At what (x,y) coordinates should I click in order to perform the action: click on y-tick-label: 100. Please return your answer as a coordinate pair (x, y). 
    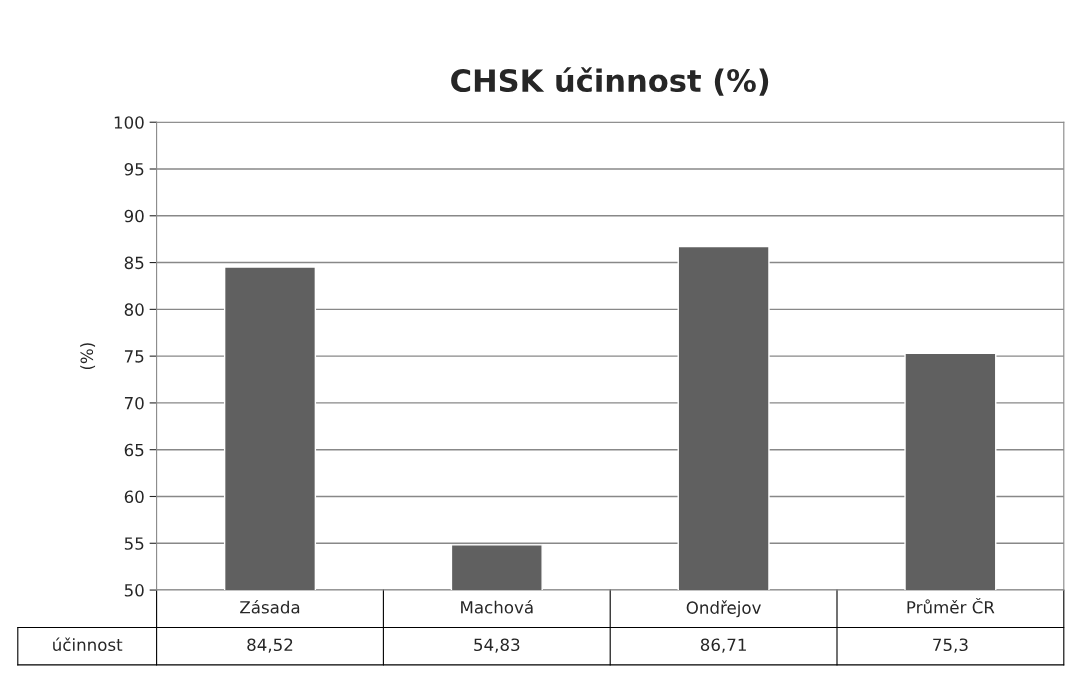
    Looking at the image, I should click on (129, 122).